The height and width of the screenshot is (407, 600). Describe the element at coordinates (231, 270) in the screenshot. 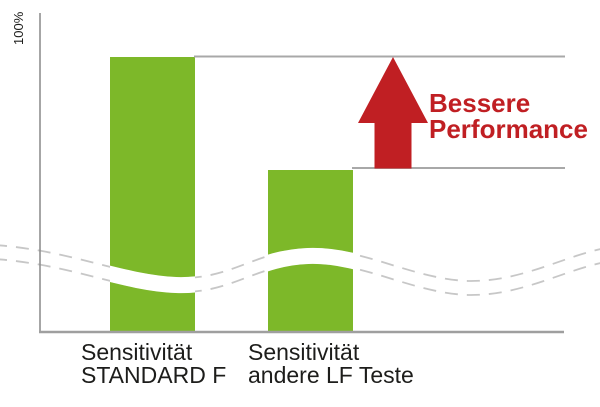

I see `axis-break-band` at that location.